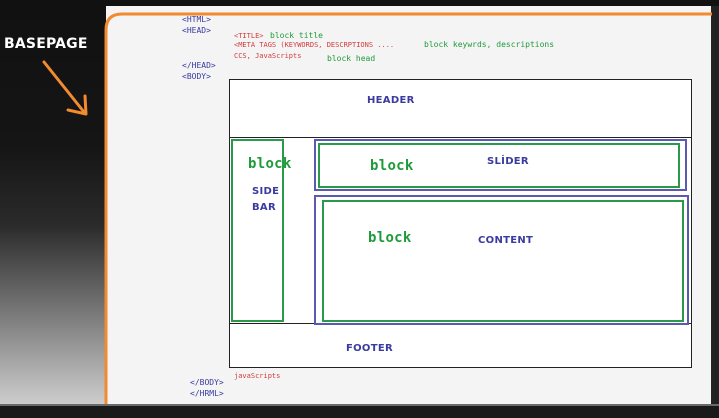  What do you see at coordinates (359, 405) in the screenshot?
I see `progress-line` at bounding box center [359, 405].